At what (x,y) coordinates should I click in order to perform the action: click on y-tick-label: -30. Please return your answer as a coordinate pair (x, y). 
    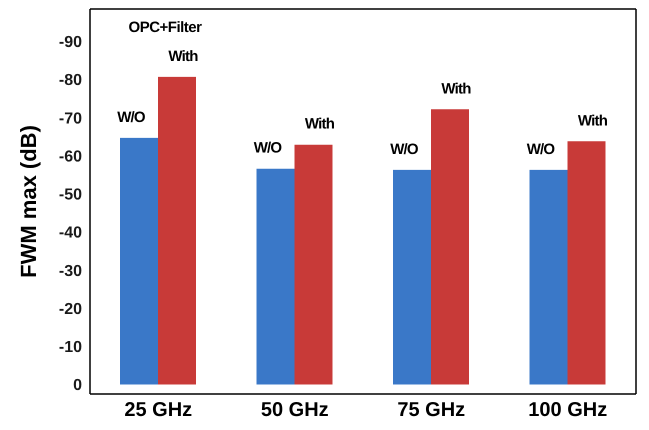
    Looking at the image, I should click on (70, 271).